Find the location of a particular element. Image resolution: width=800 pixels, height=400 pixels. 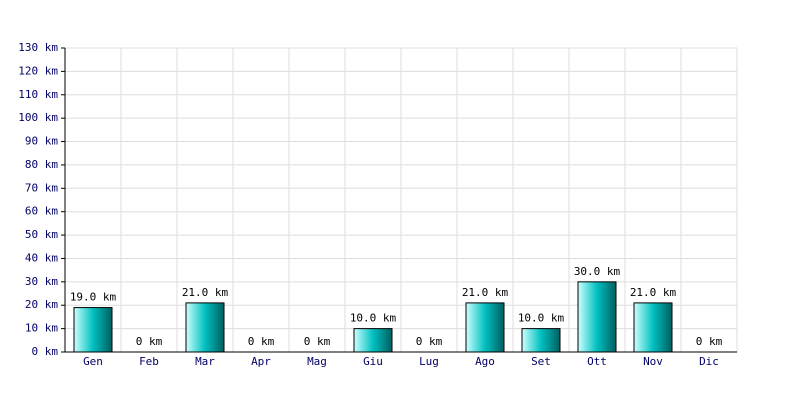

x-tick-label: Mar is located at coordinates (205, 361).